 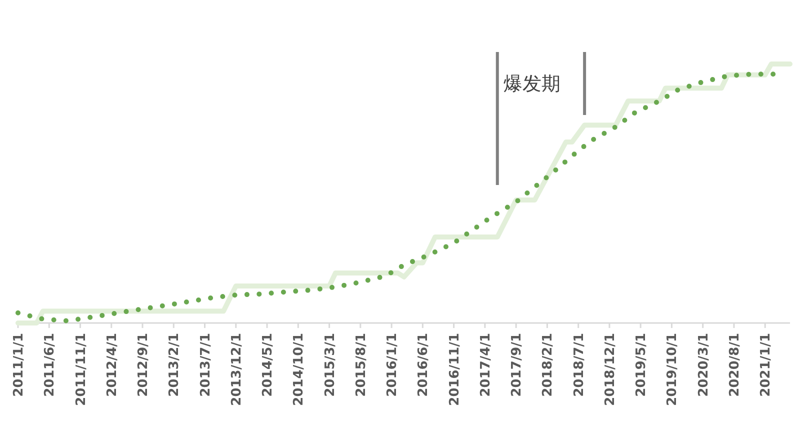 I want to click on x-tick-label: 2015/3/1, so click(x=330, y=365).